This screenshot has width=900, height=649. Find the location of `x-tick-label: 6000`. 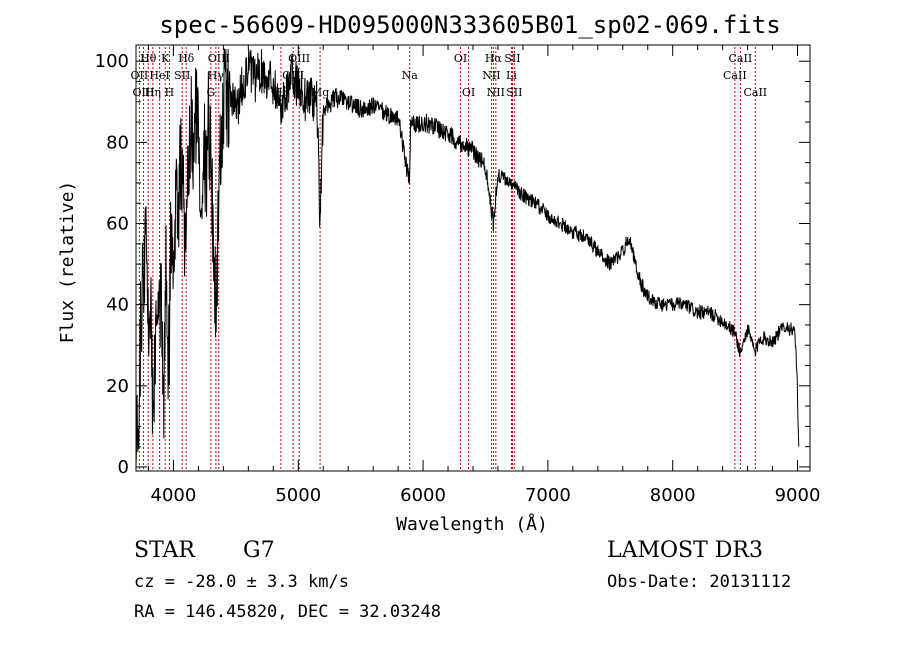

x-tick-label: 6000 is located at coordinates (423, 495).